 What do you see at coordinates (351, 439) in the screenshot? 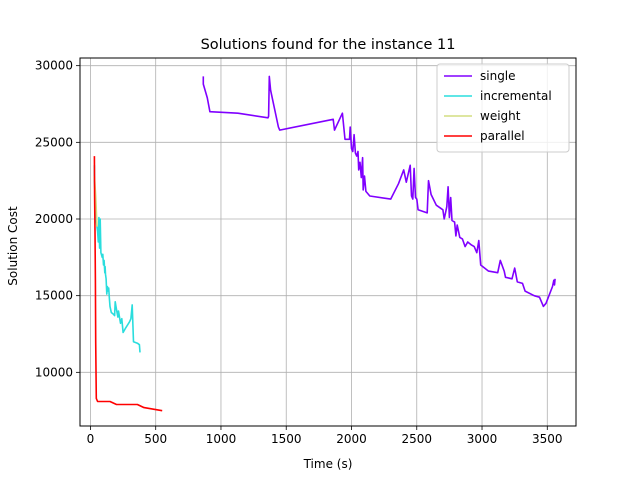
I see `x-tick-label: 2000` at bounding box center [351, 439].